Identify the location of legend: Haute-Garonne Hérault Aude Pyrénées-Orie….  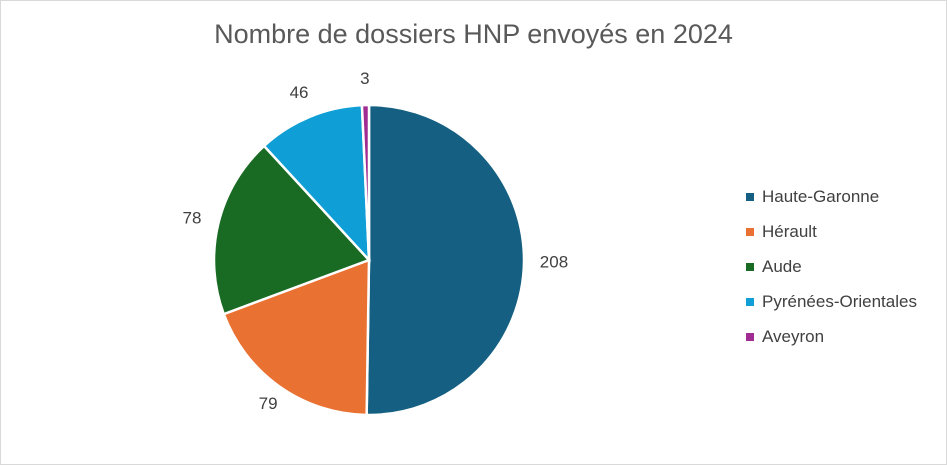
(831, 266).